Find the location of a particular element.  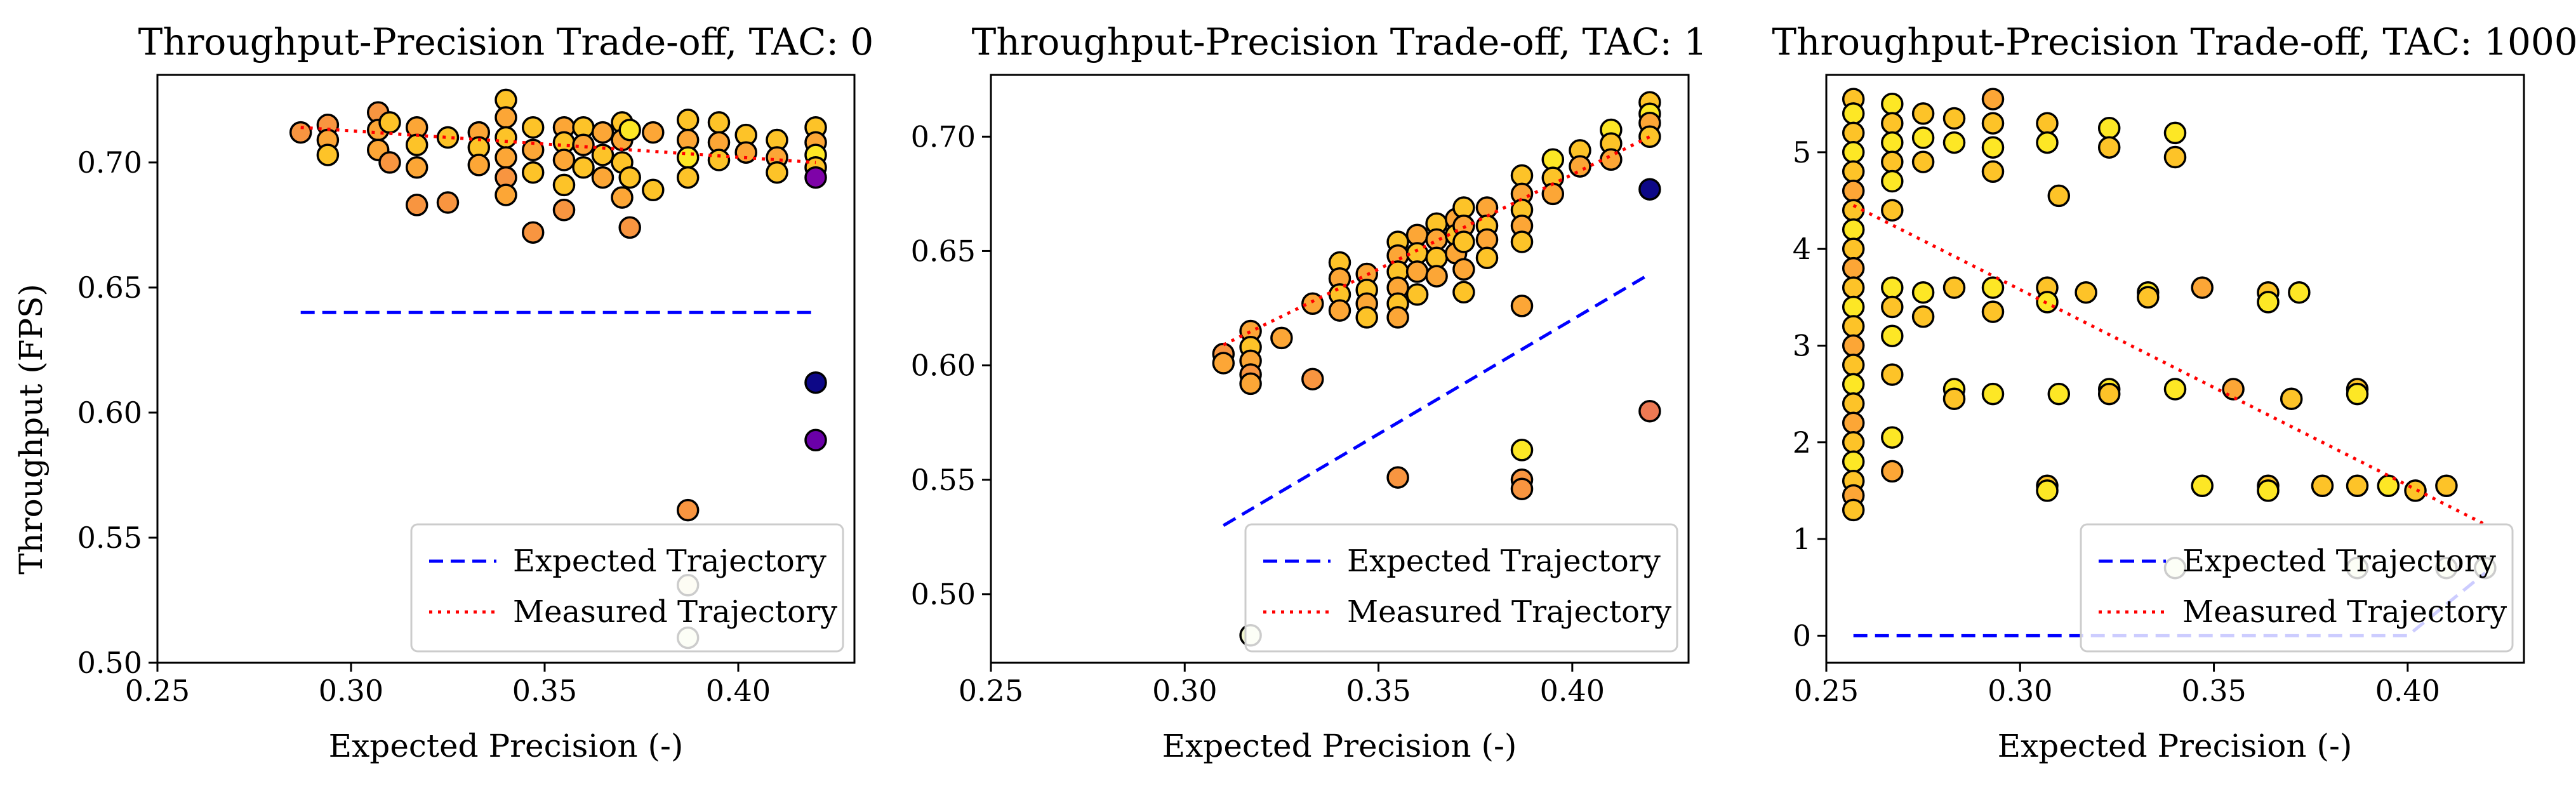

y-tick-label: 3 is located at coordinates (1802, 345).